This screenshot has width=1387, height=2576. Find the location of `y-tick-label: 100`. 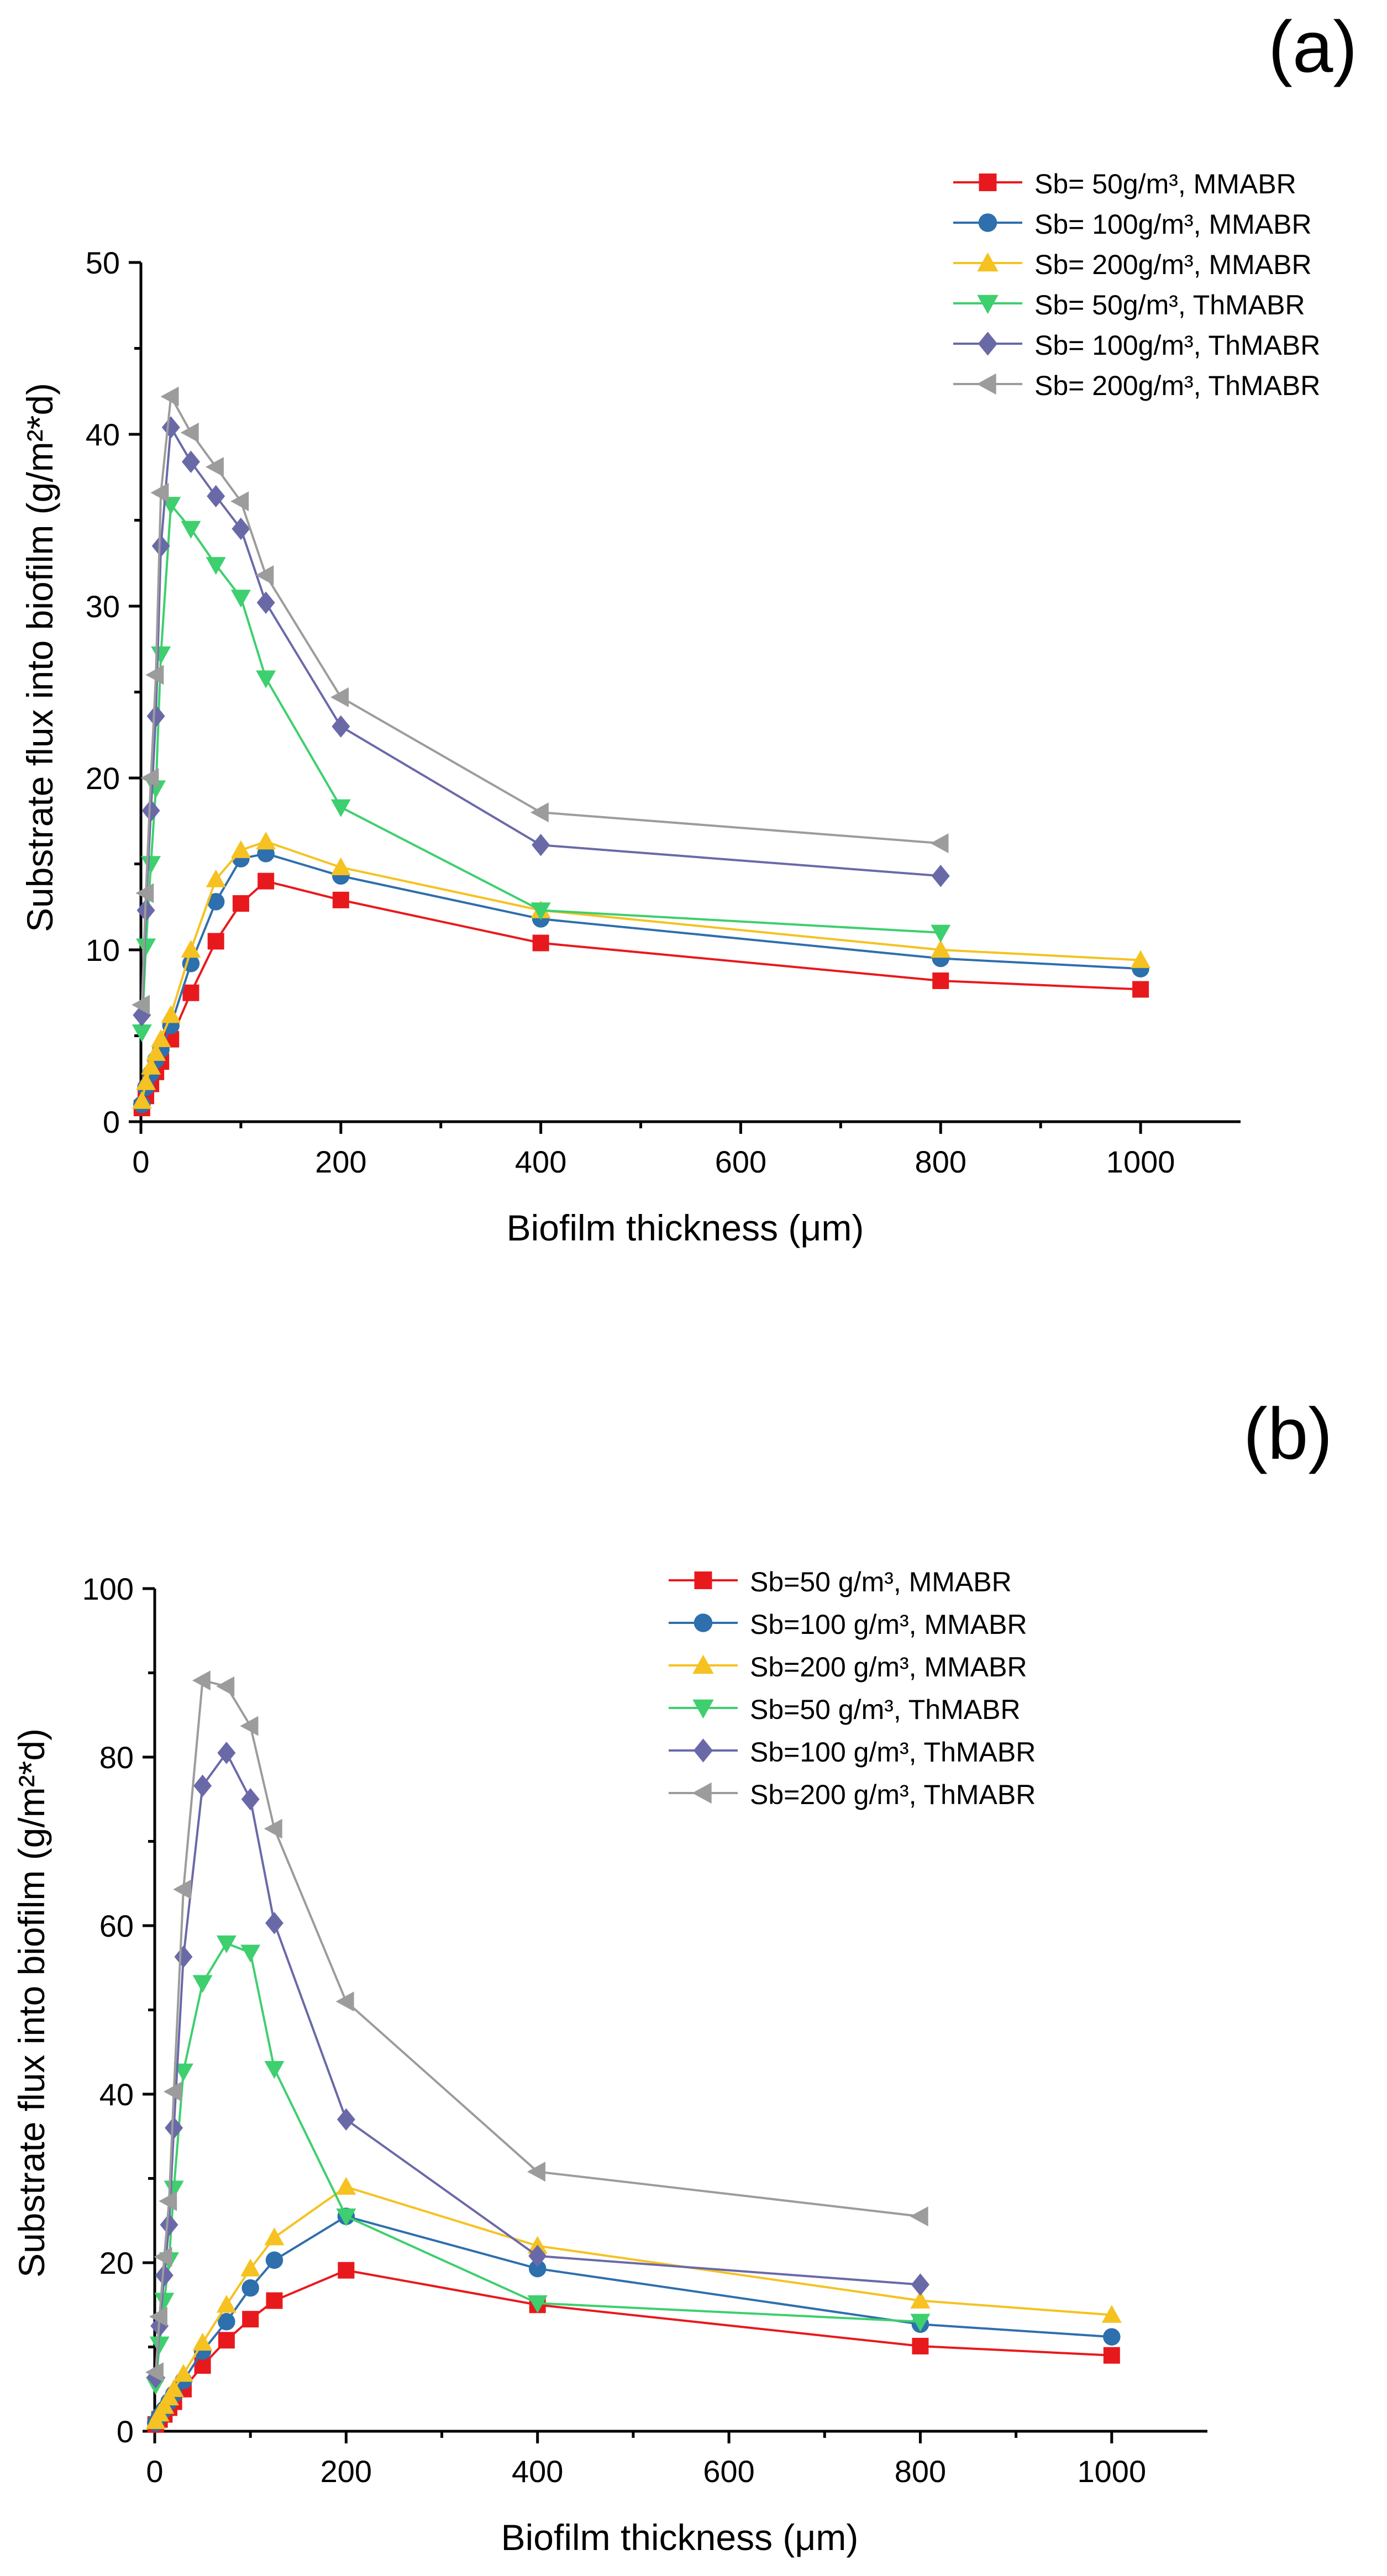

y-tick-label: 100 is located at coordinates (108, 1588).